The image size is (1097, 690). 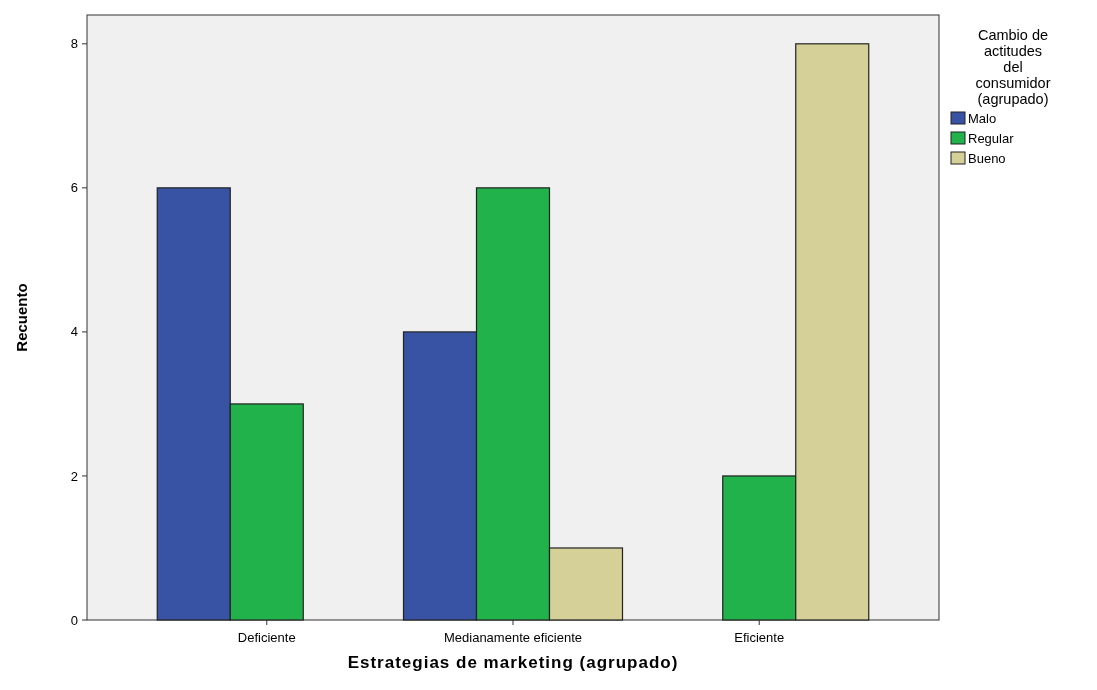 I want to click on x-tick-label: Eficiente, so click(x=759, y=637).